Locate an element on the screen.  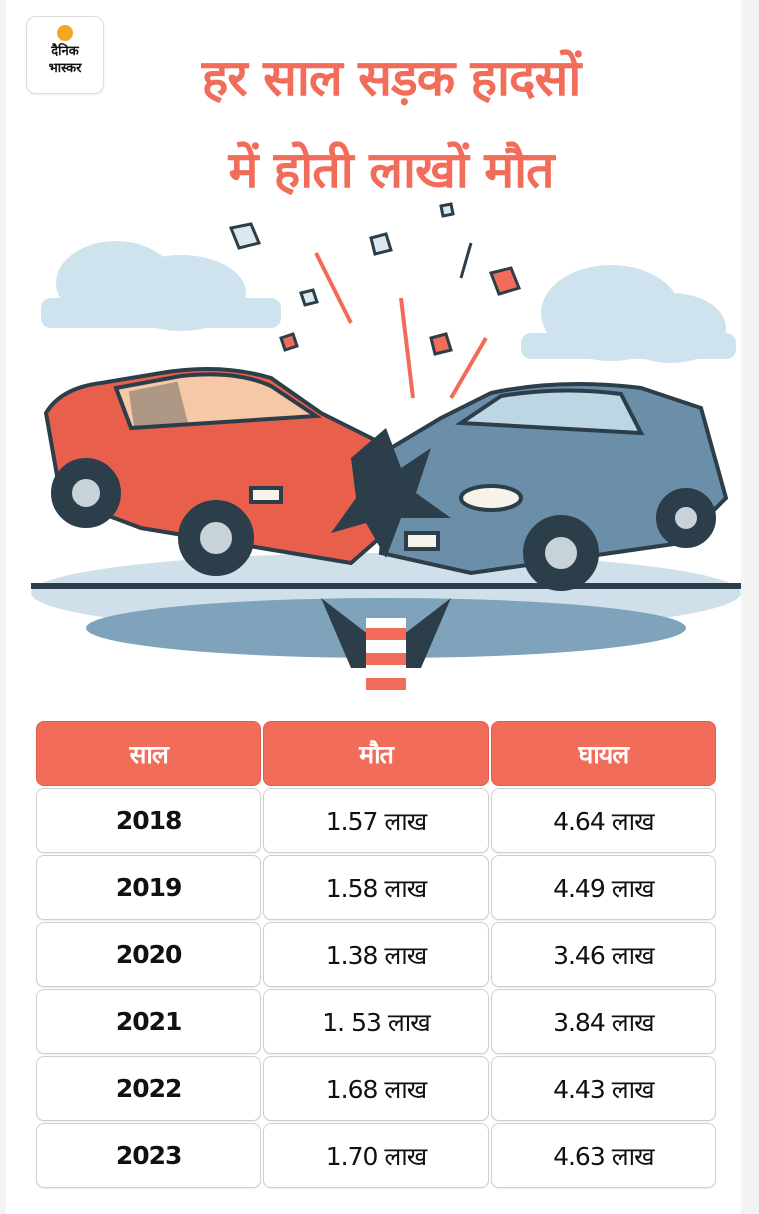
sun-icon is located at coordinates (65, 33).